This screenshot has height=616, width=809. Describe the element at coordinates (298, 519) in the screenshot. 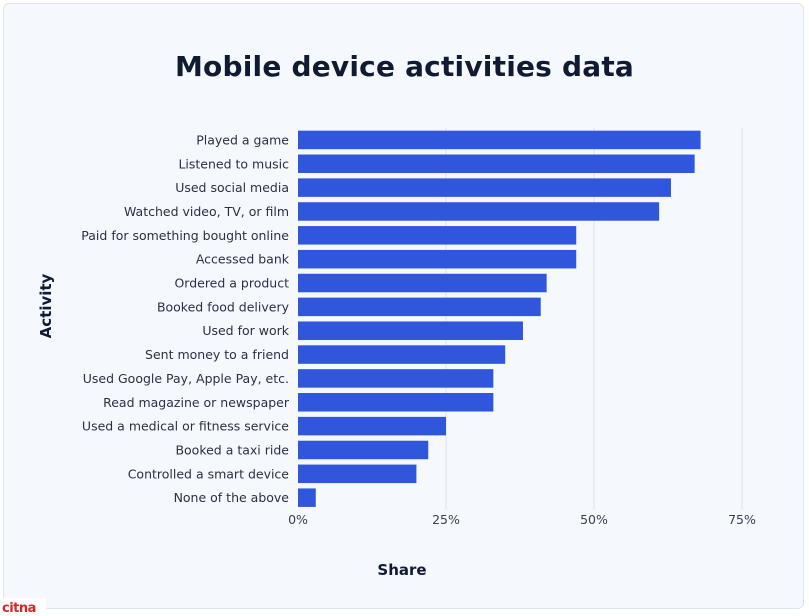

I see `x-tick-label: 0%` at that location.